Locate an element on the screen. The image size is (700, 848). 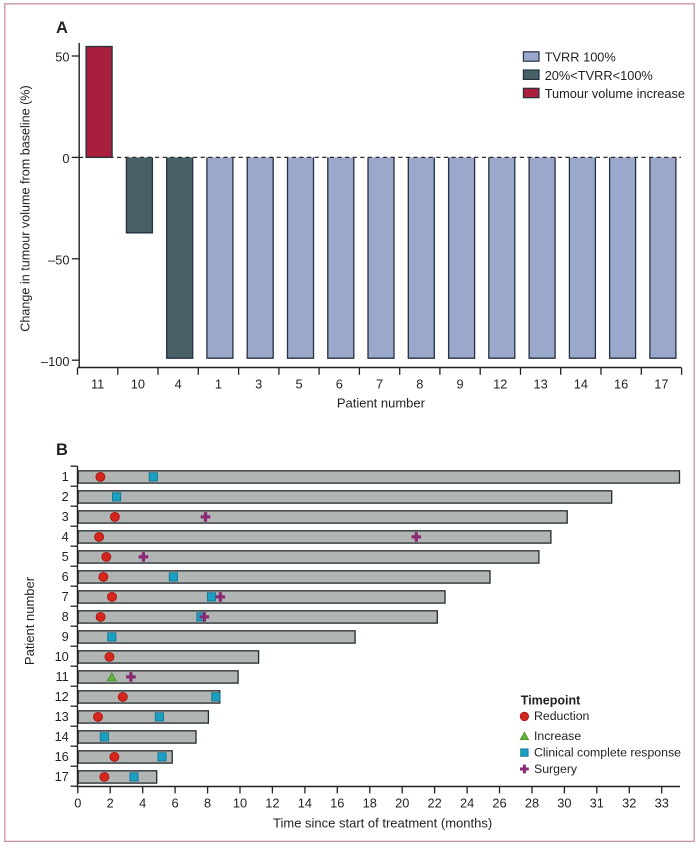
svg-text: Reduction is located at coordinates (562, 716).